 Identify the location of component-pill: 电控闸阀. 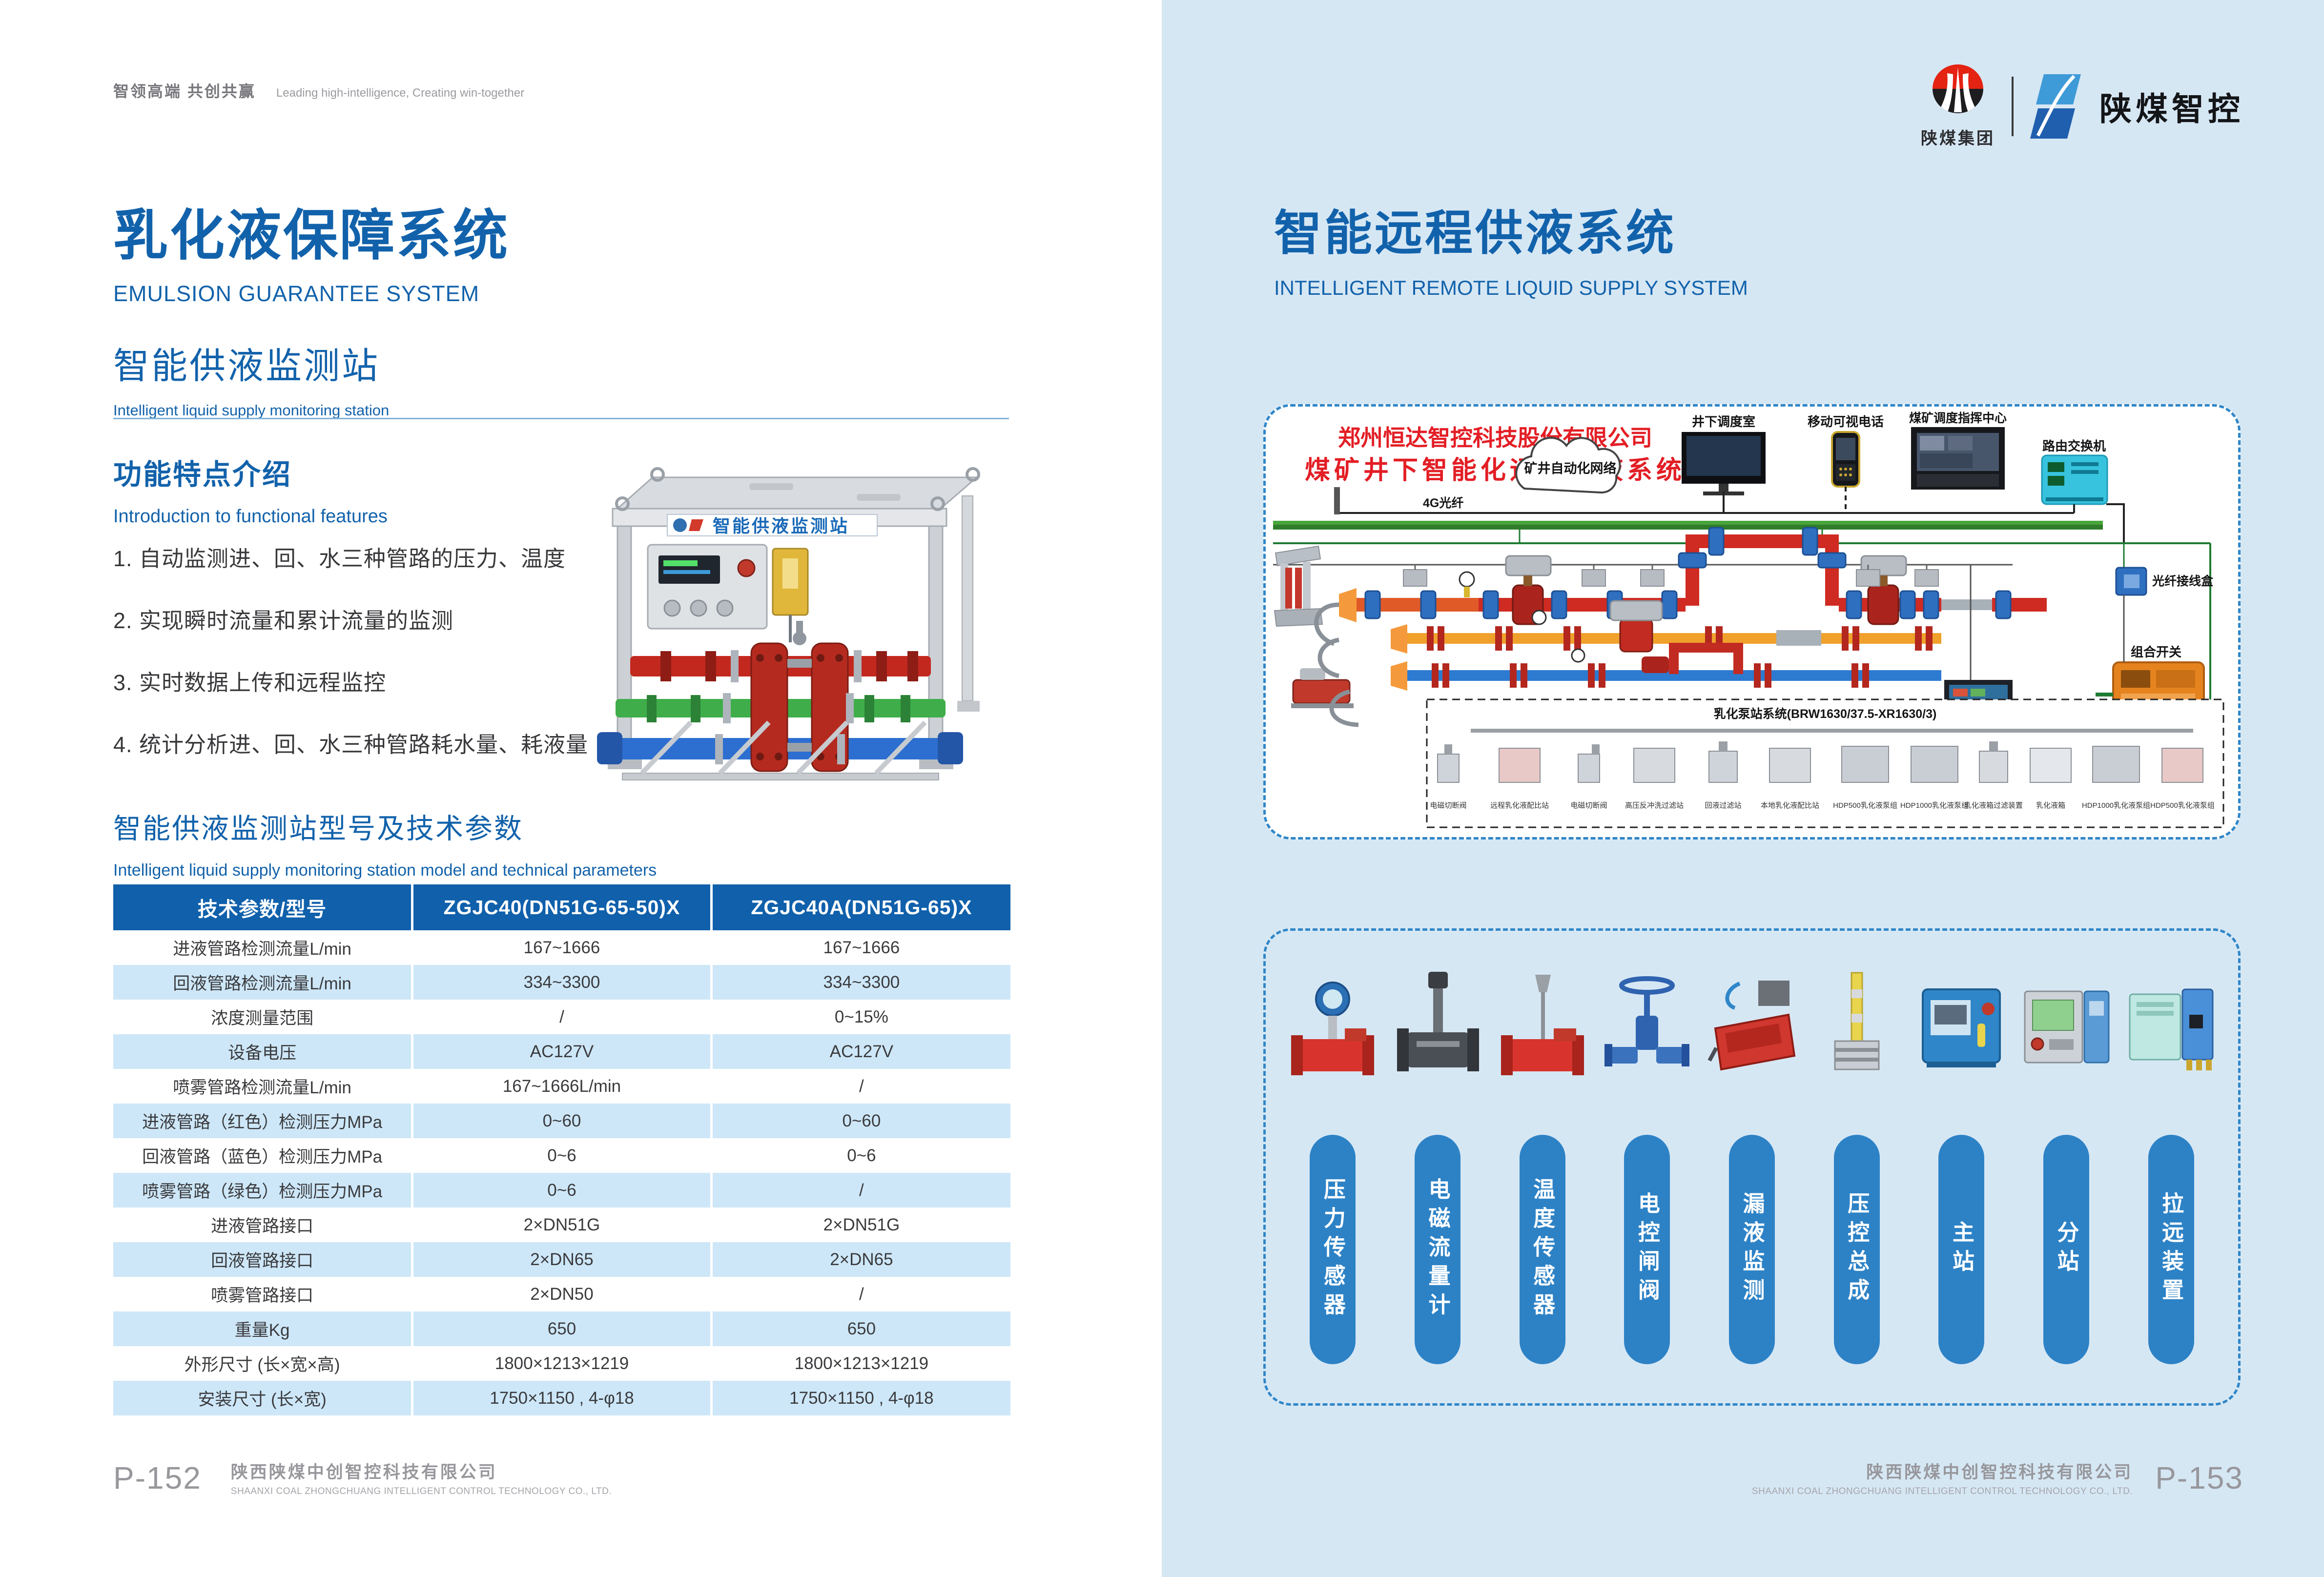
(1647, 1249).